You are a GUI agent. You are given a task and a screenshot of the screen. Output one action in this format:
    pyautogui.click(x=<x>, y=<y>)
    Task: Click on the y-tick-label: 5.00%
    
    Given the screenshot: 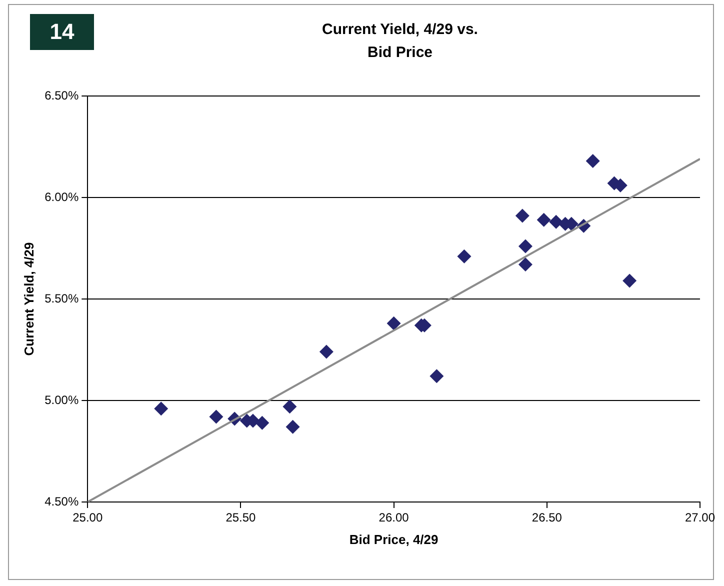 What is the action you would take?
    pyautogui.click(x=61, y=399)
    